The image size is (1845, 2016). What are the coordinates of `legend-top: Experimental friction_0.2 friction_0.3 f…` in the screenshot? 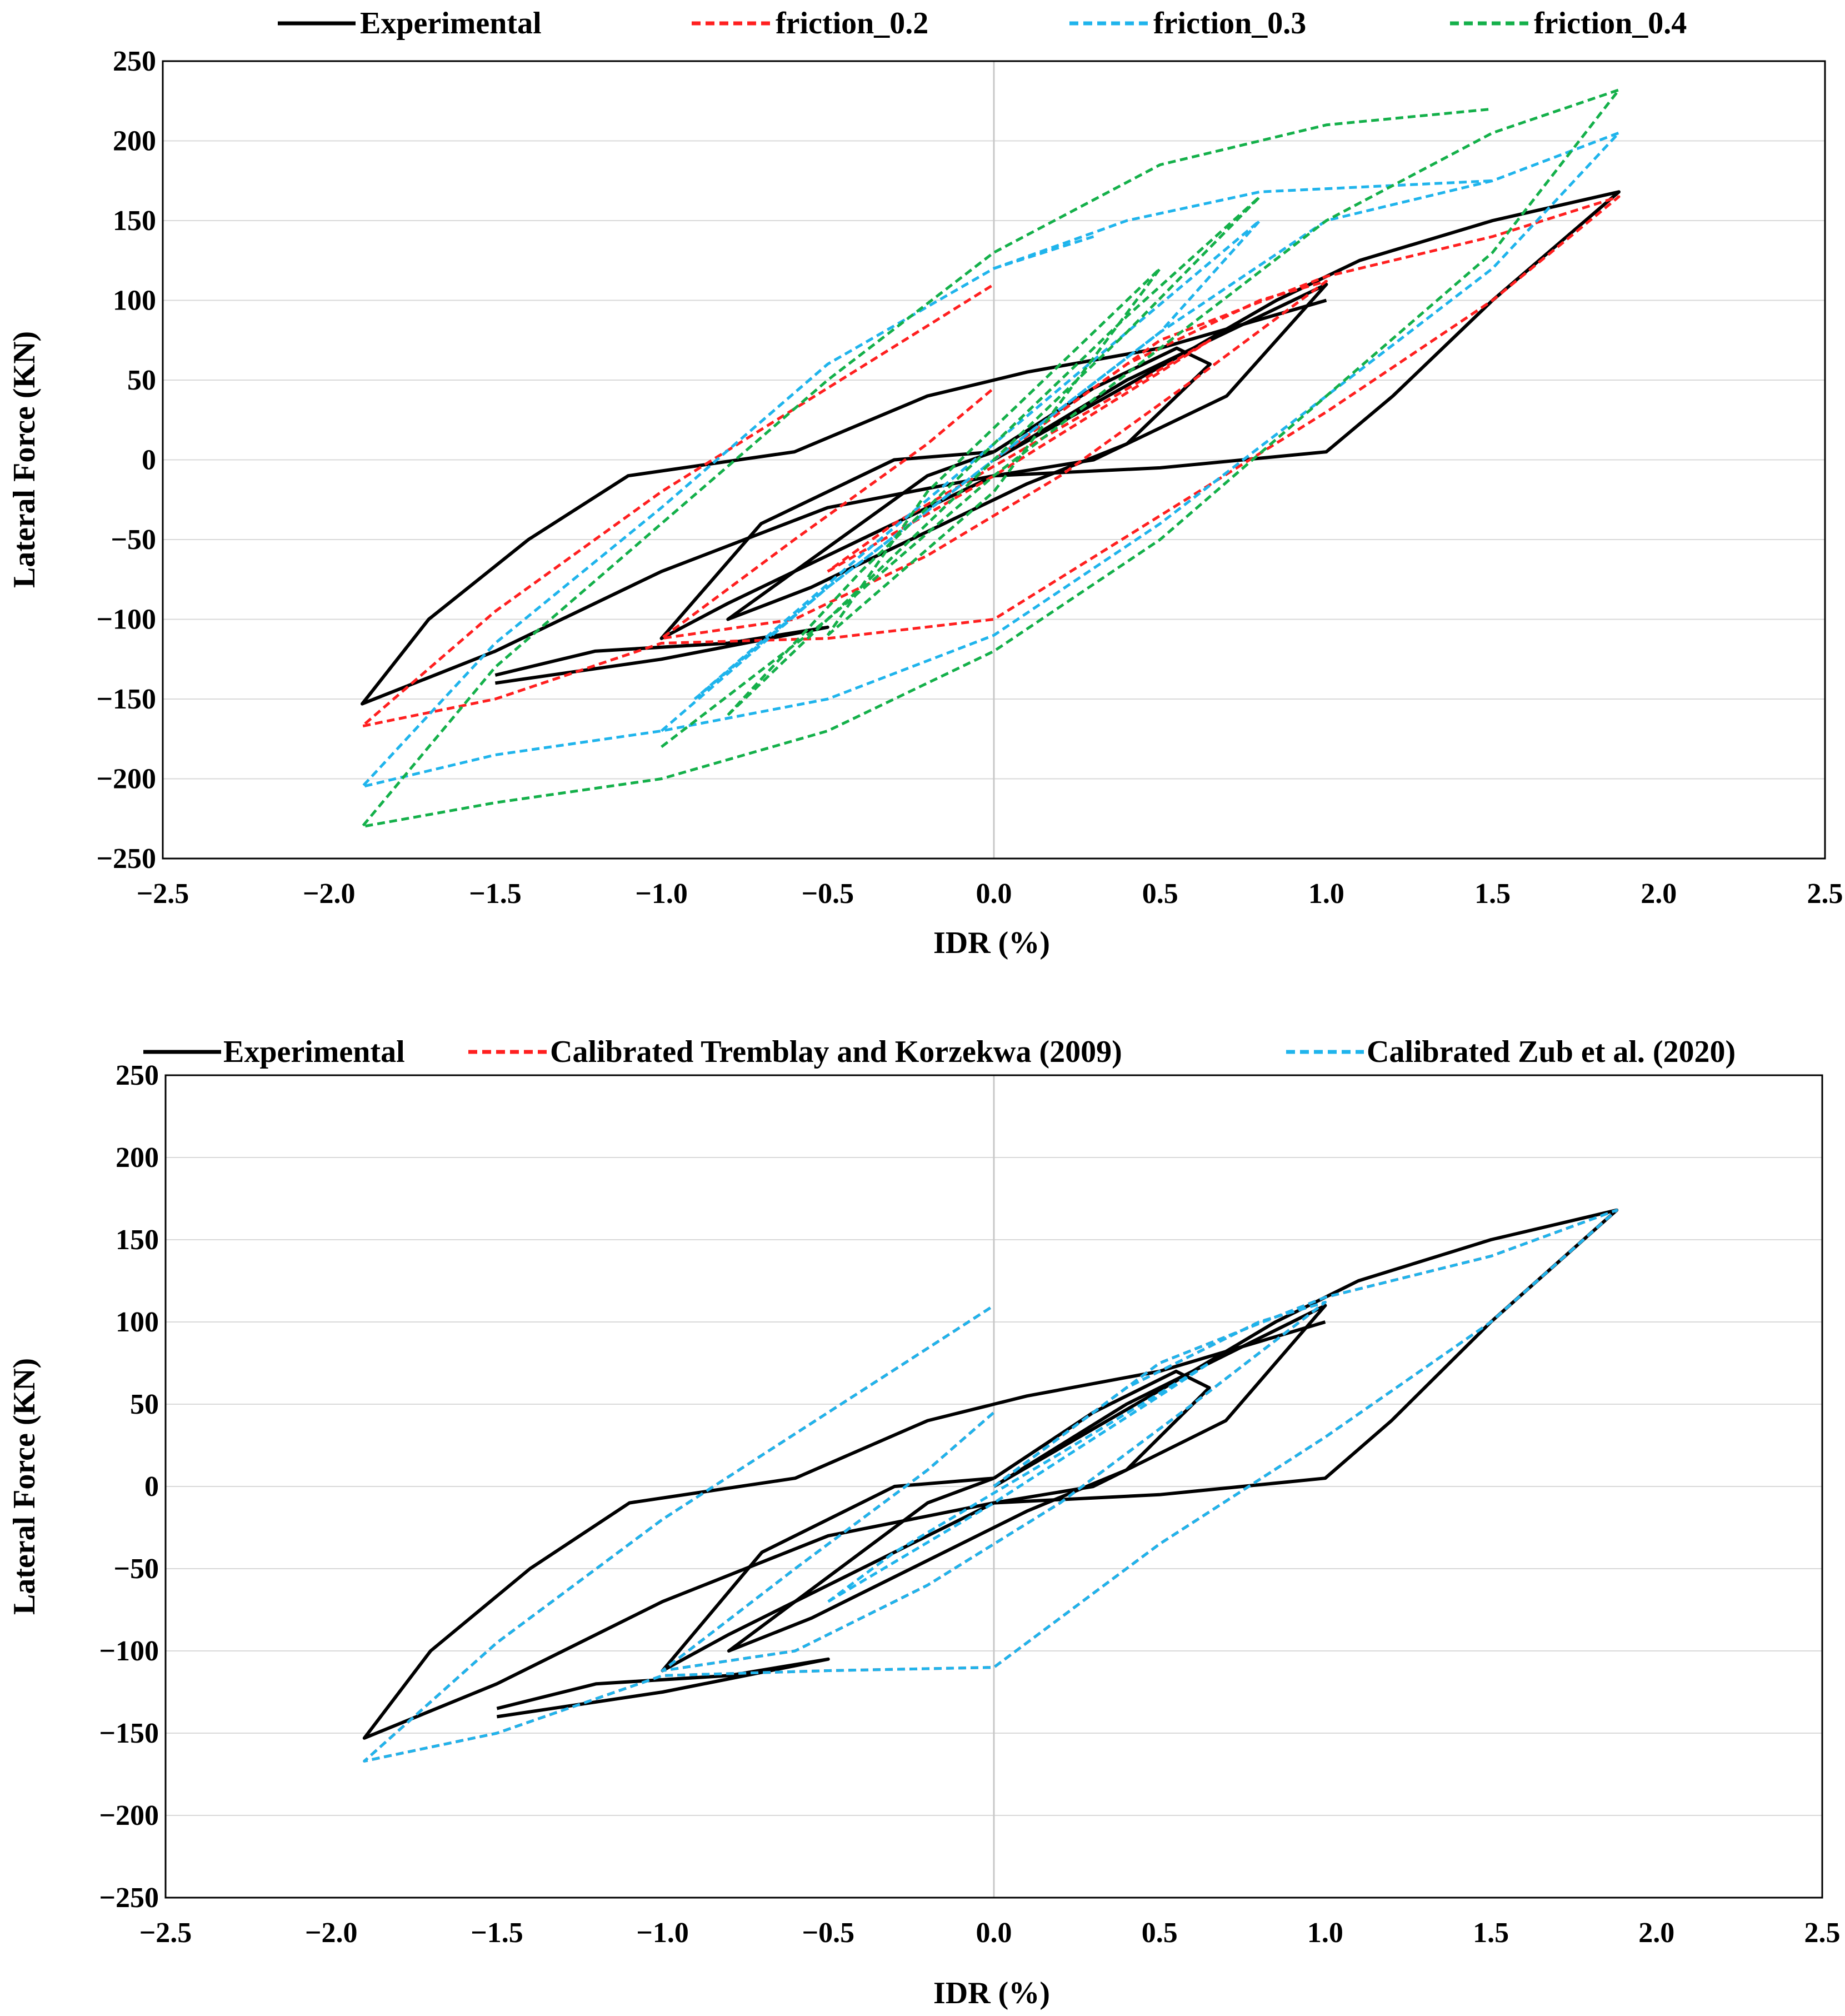 It's located at (982, 23).